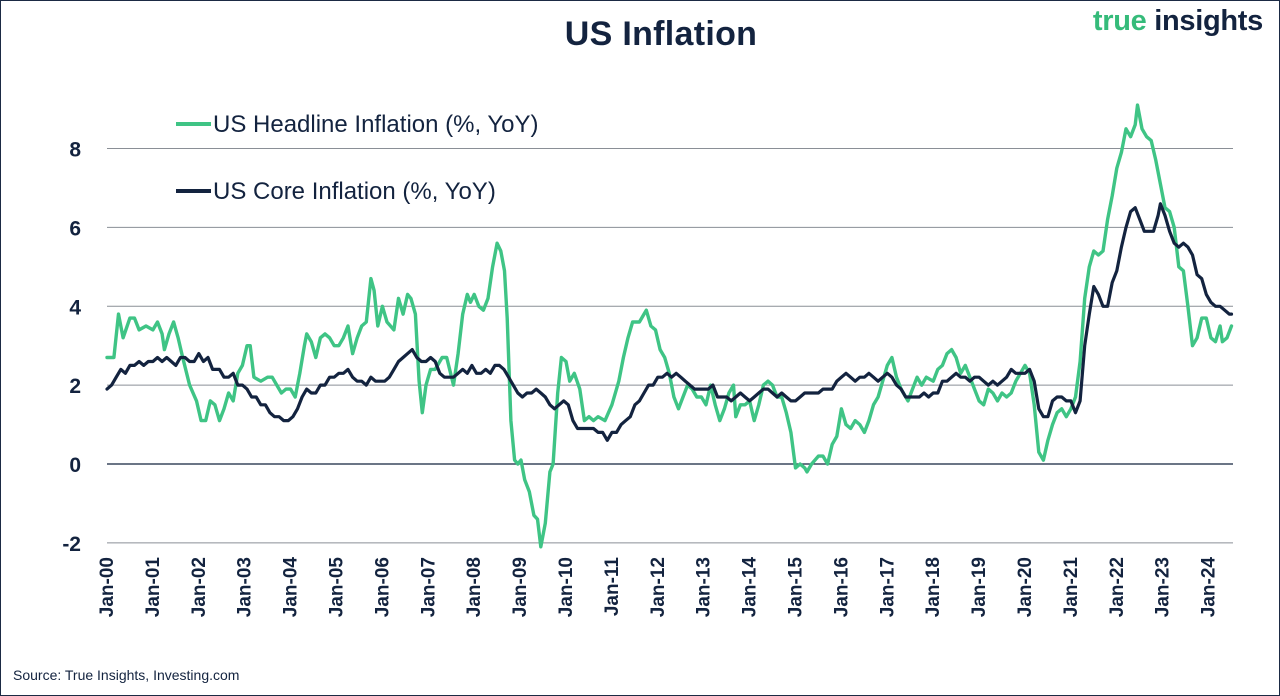 This screenshot has height=696, width=1280. What do you see at coordinates (245, 587) in the screenshot?
I see `x-tick-label: Jan-03` at bounding box center [245, 587].